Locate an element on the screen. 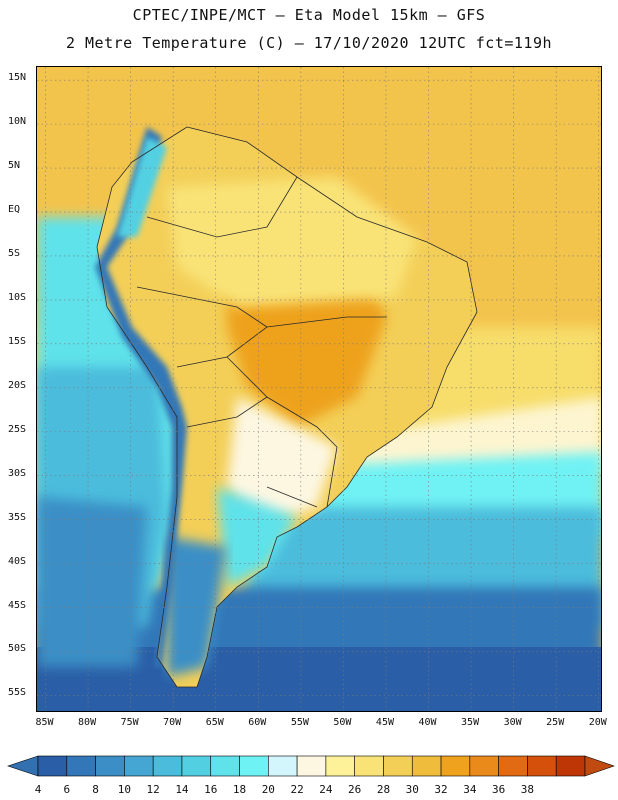  lon-tick-label: 85W is located at coordinates (44, 722).